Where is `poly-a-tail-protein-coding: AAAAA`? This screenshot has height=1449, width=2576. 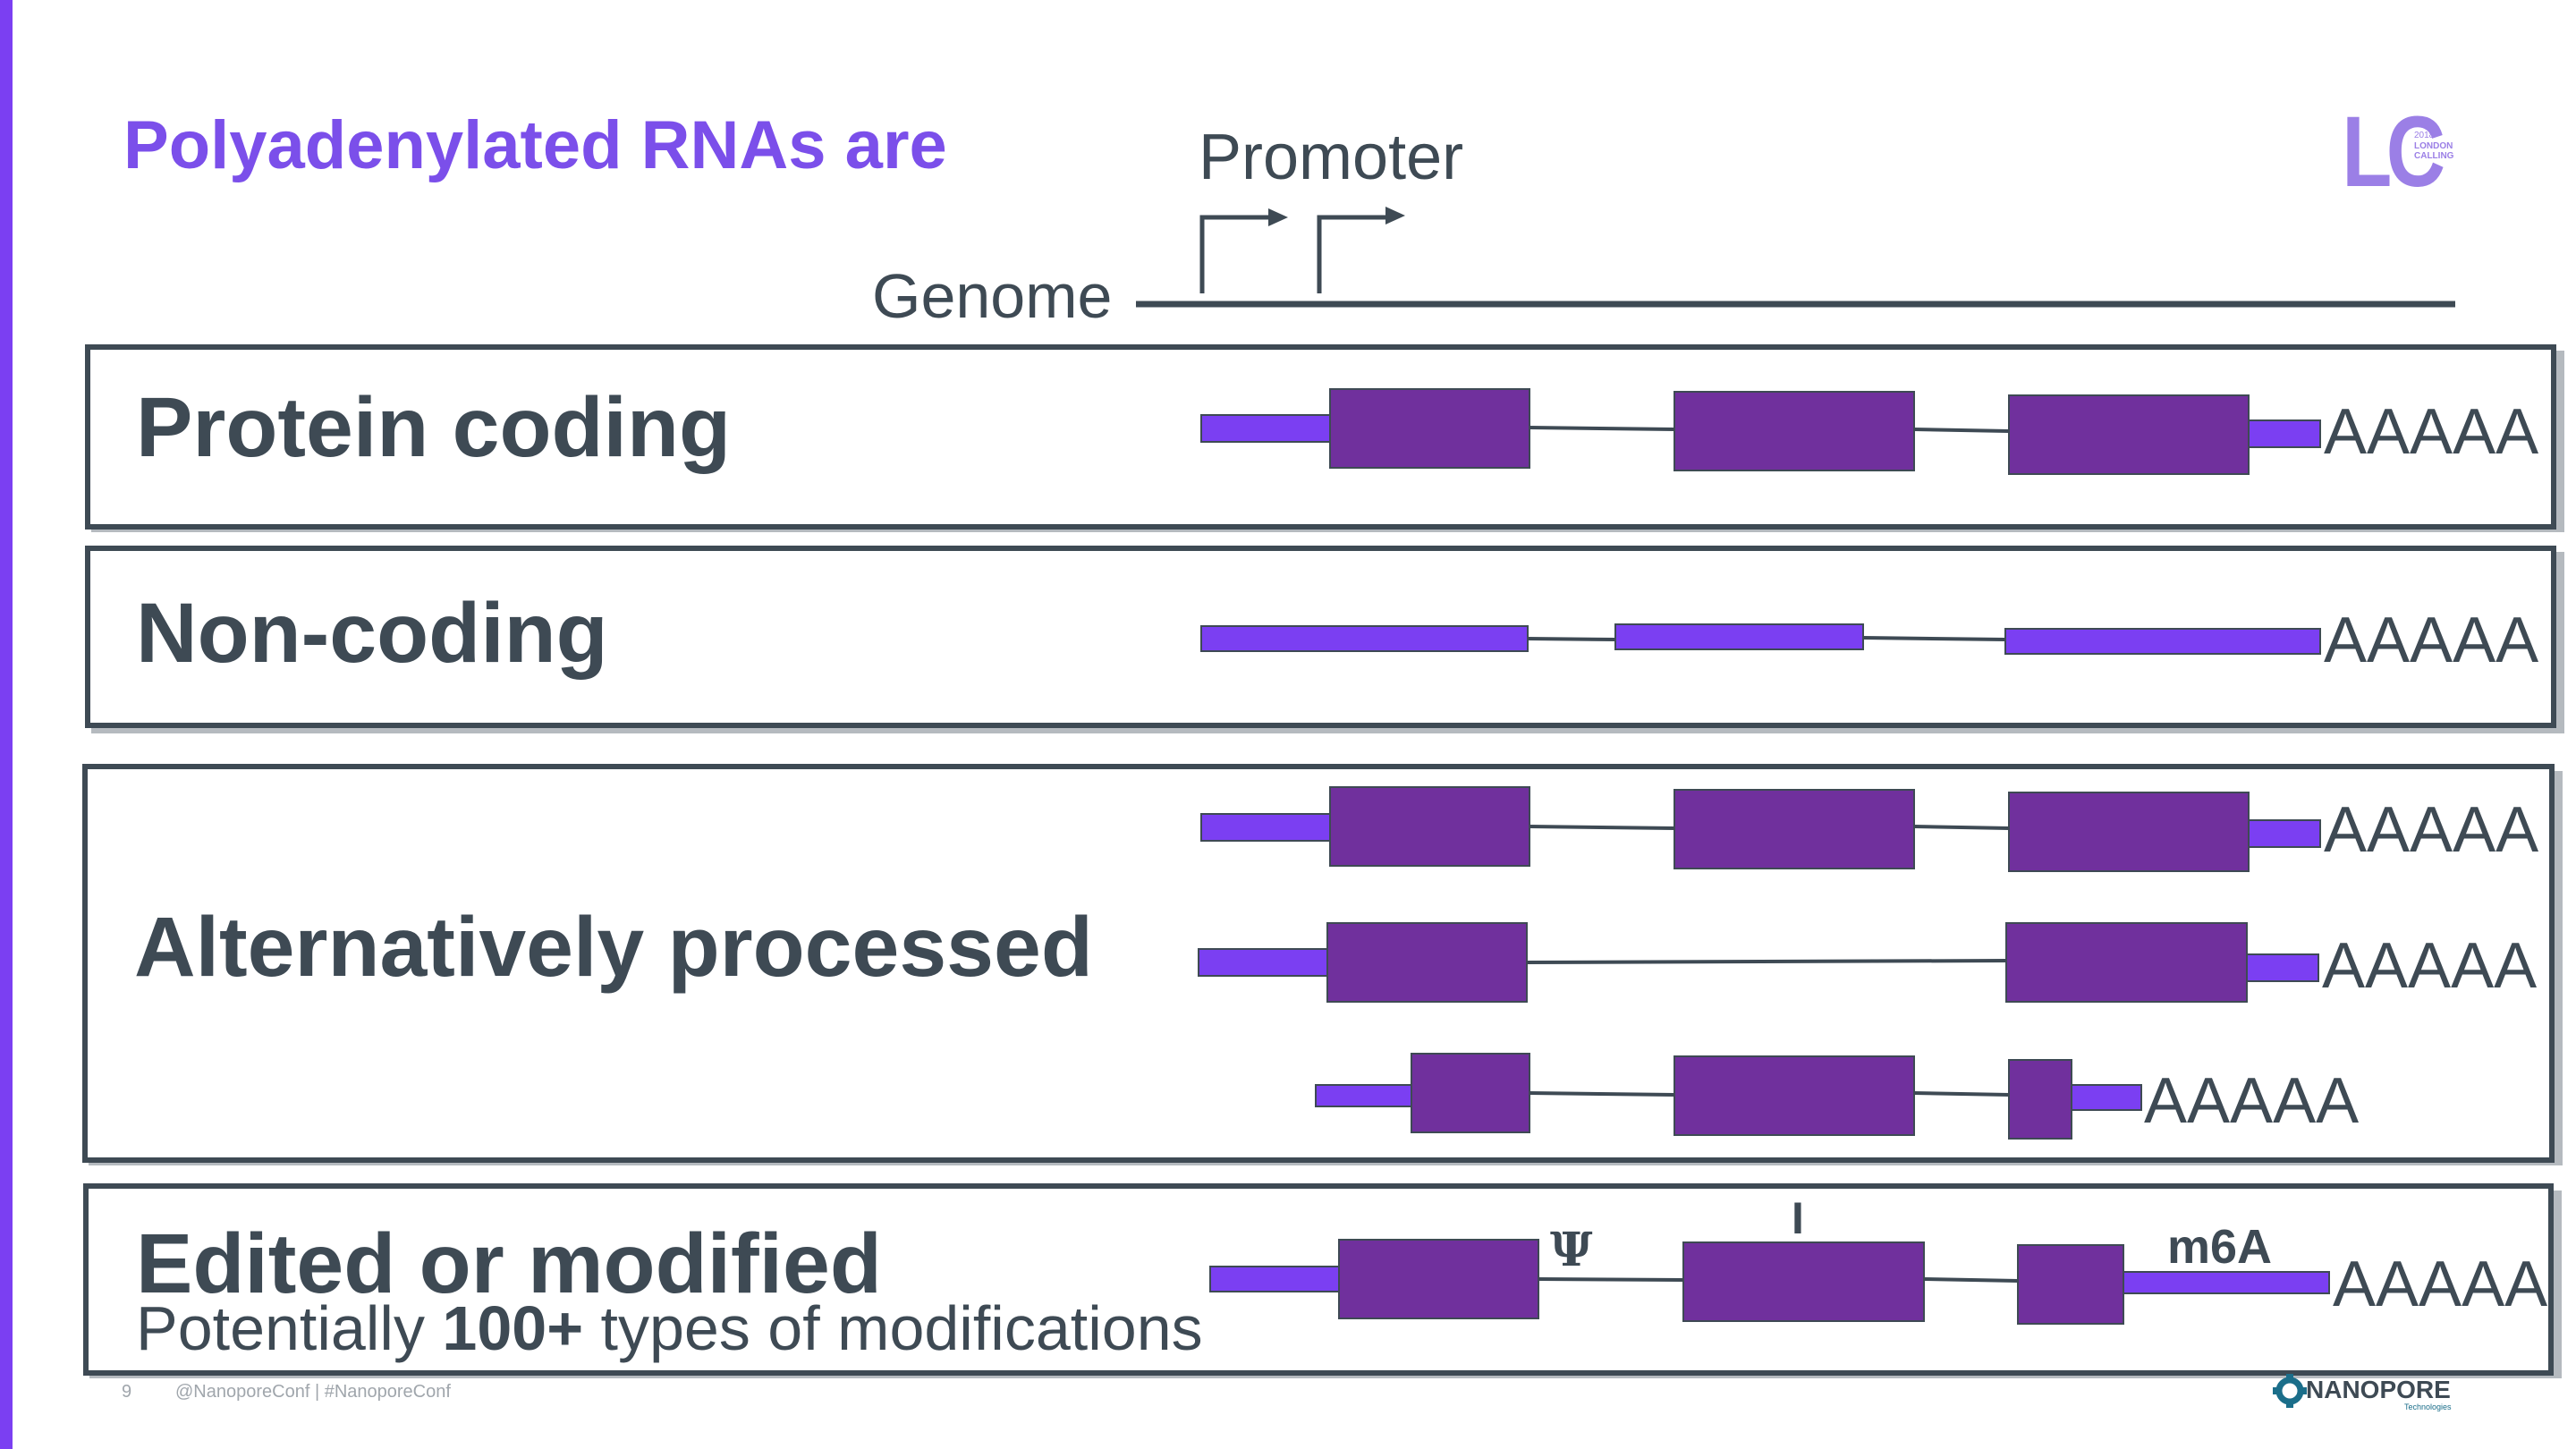 poly-a-tail-protein-coding: AAAAA is located at coordinates (2431, 432).